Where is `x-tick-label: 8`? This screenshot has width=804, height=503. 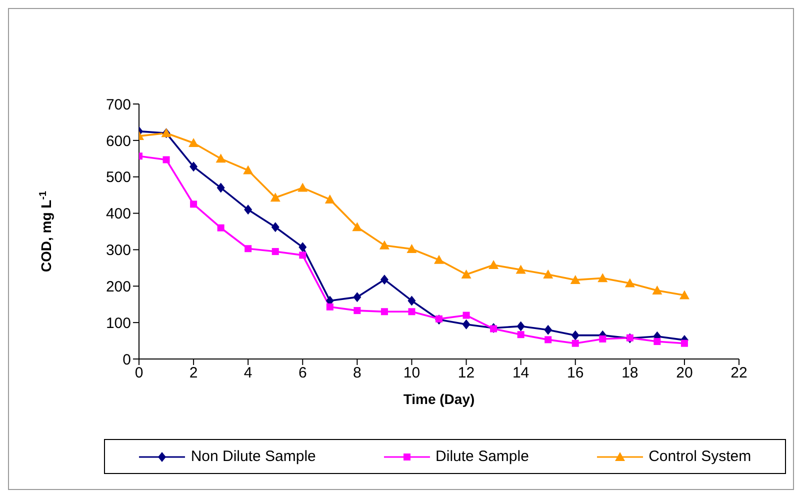 x-tick-label: 8 is located at coordinates (357, 373).